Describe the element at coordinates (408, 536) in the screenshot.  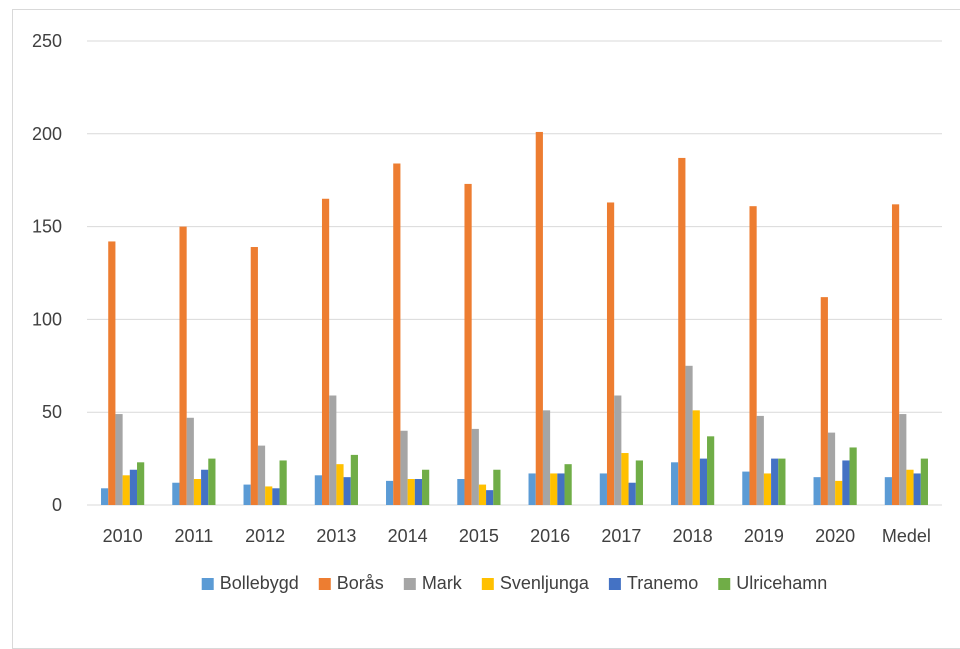
I see `x-tick-label: 2014` at that location.